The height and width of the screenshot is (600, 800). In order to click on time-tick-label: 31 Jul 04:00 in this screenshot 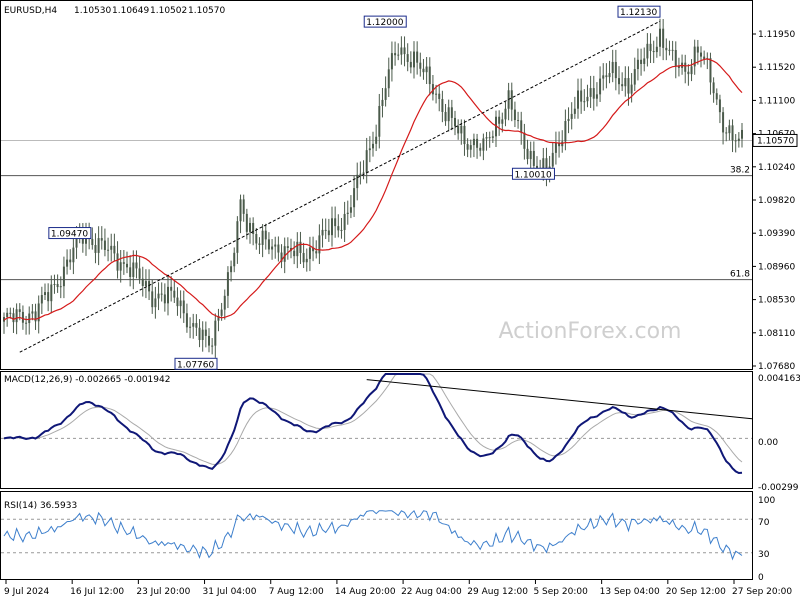, I will do `click(230, 592)`.